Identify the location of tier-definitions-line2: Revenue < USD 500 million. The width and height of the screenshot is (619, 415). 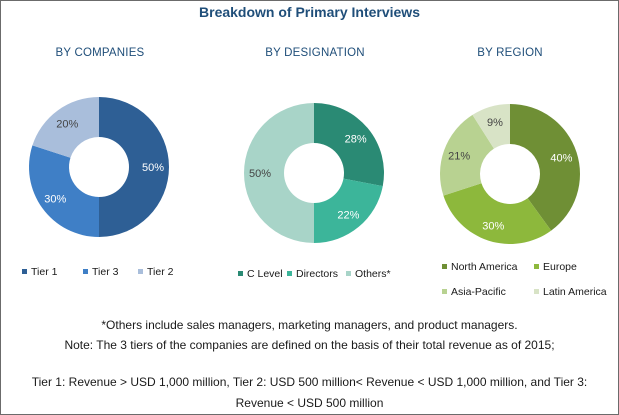
(309, 403).